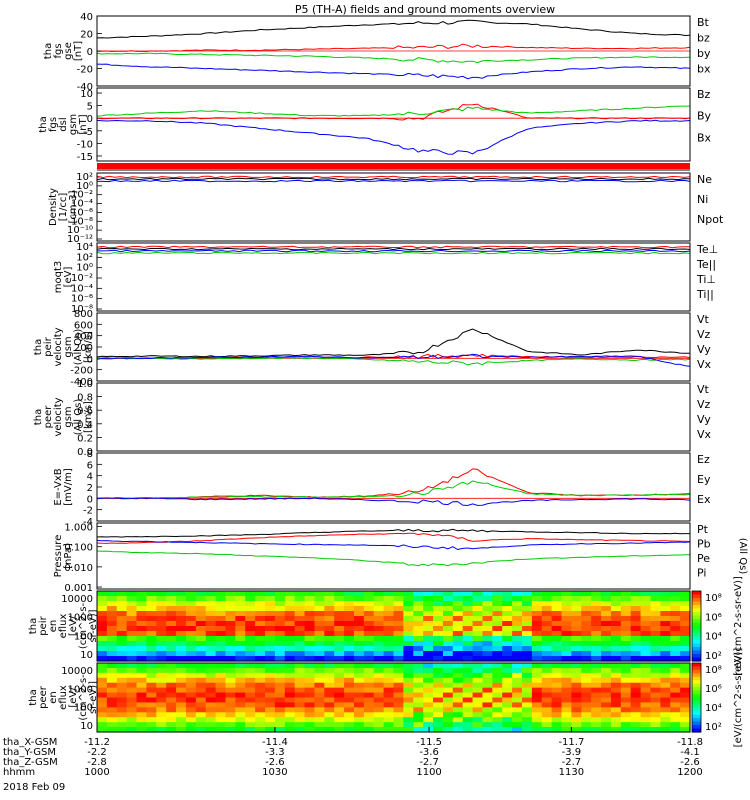 The image size is (750, 800). Describe the element at coordinates (85, 398) in the screenshot. I see `y-tick-label: 0.8` at that location.